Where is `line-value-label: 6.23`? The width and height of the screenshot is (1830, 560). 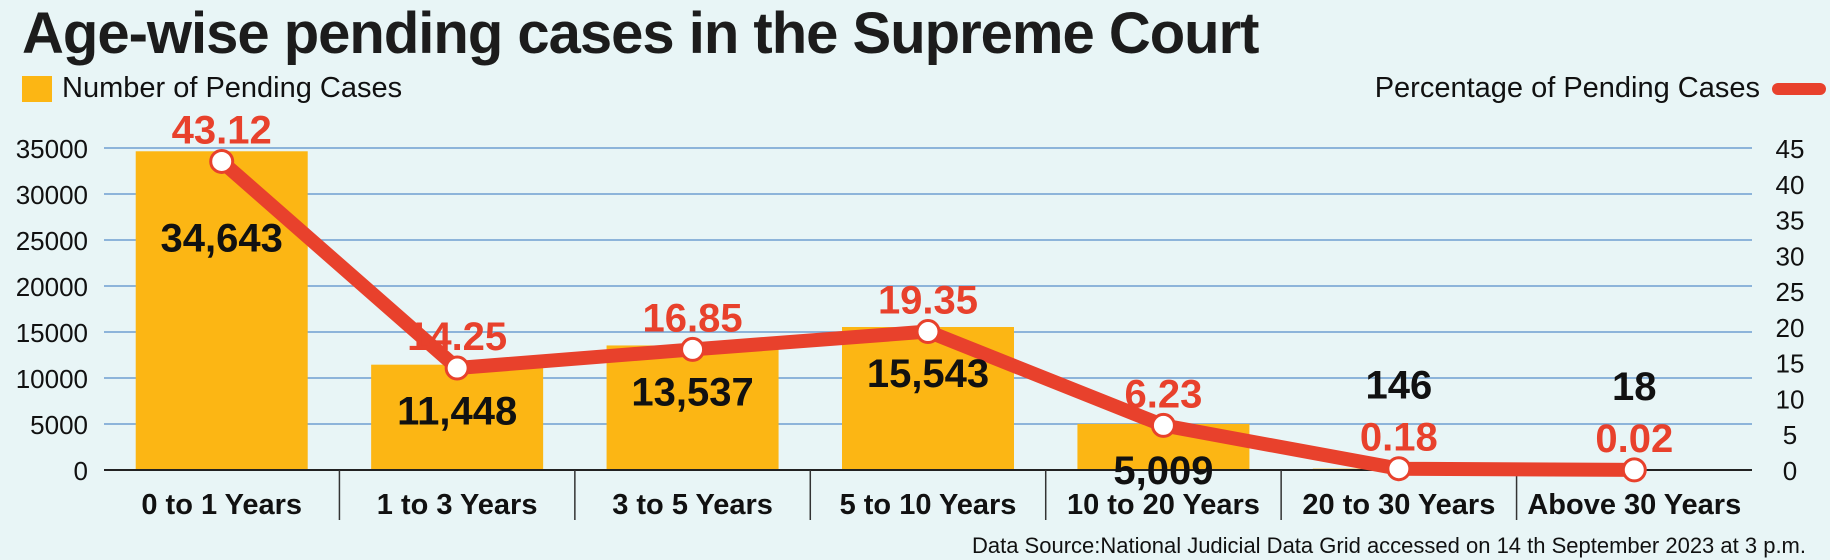
line-value-label: 6.23 is located at coordinates (1163, 394).